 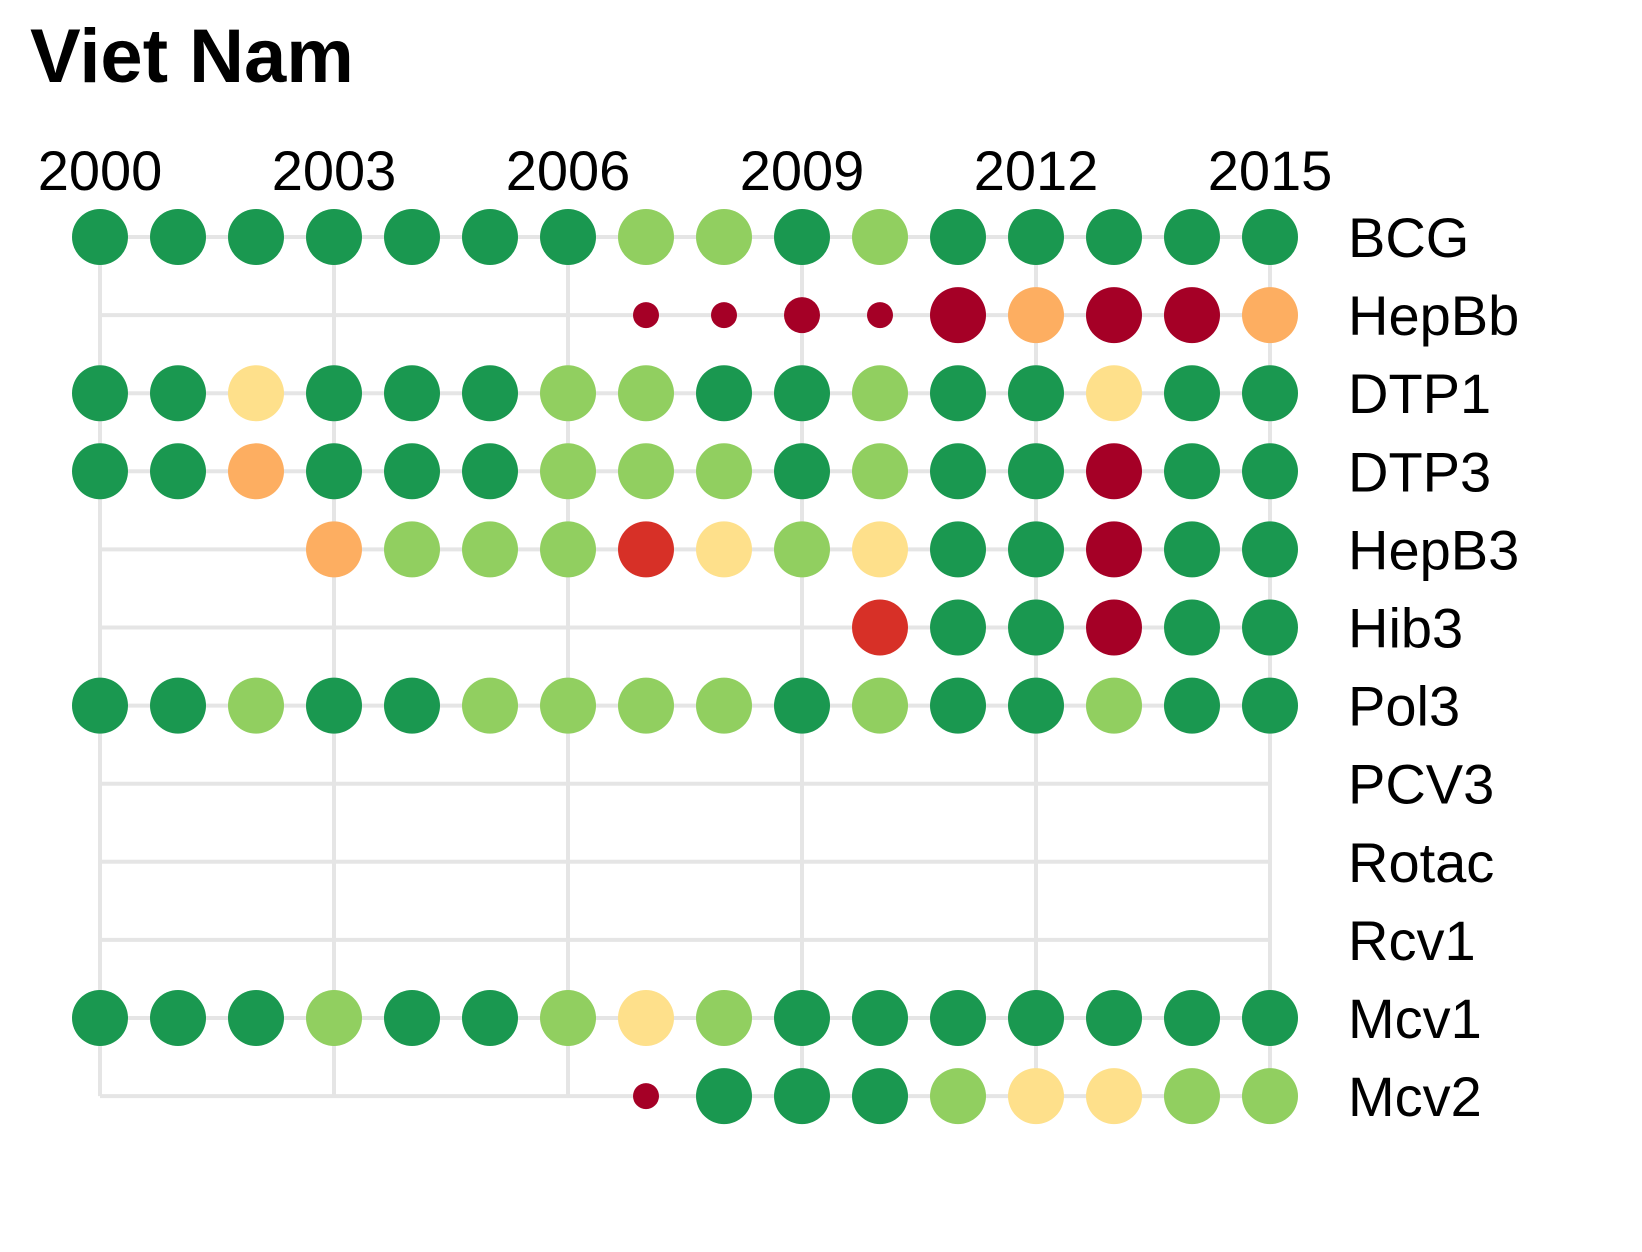 I want to click on y-tick-label: DTP1, so click(x=1419, y=393).